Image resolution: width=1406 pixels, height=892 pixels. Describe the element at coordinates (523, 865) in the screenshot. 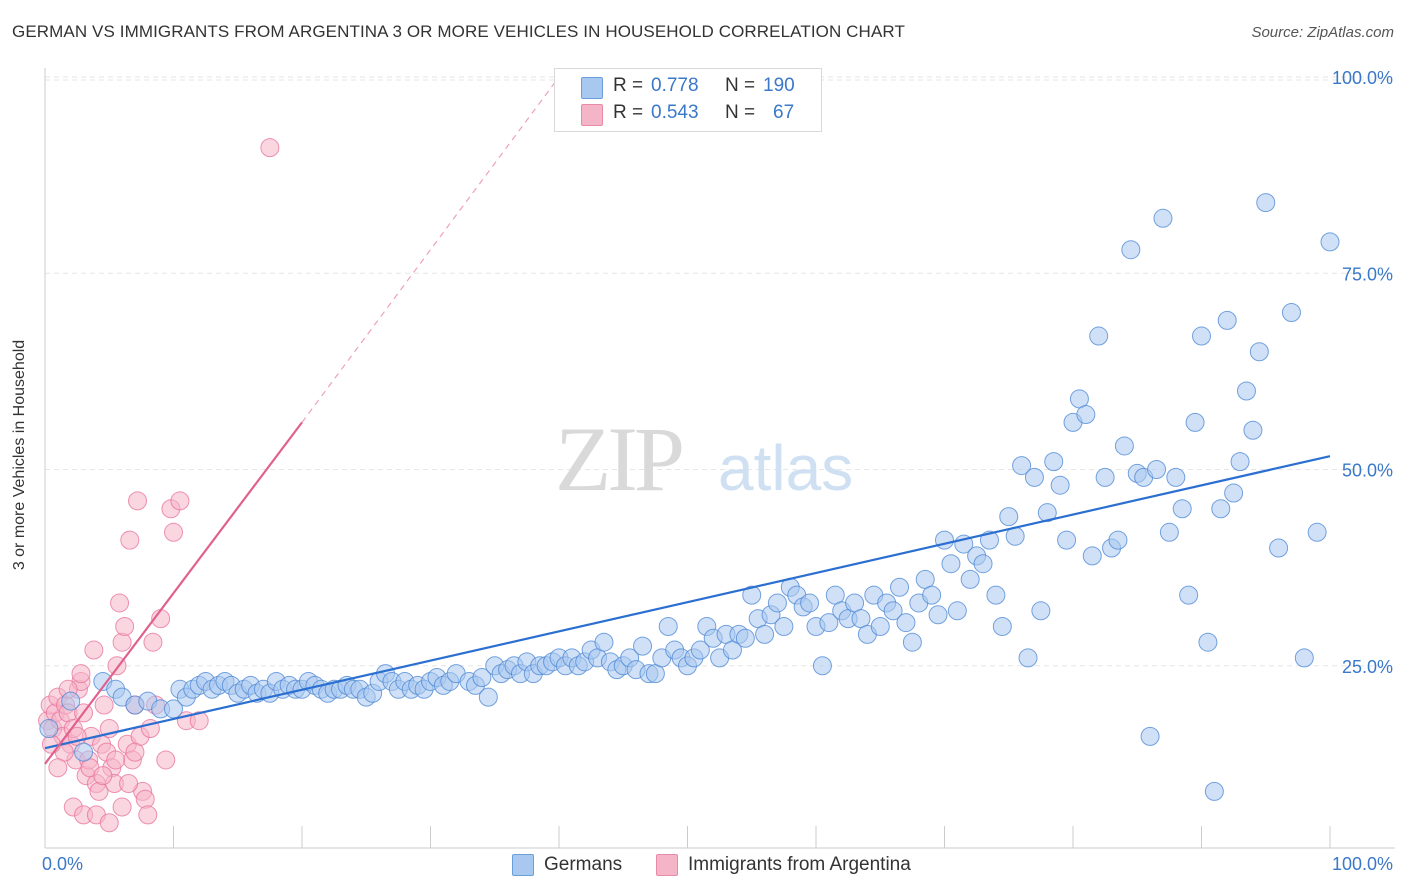

I see `legend-germans-swatch` at that location.